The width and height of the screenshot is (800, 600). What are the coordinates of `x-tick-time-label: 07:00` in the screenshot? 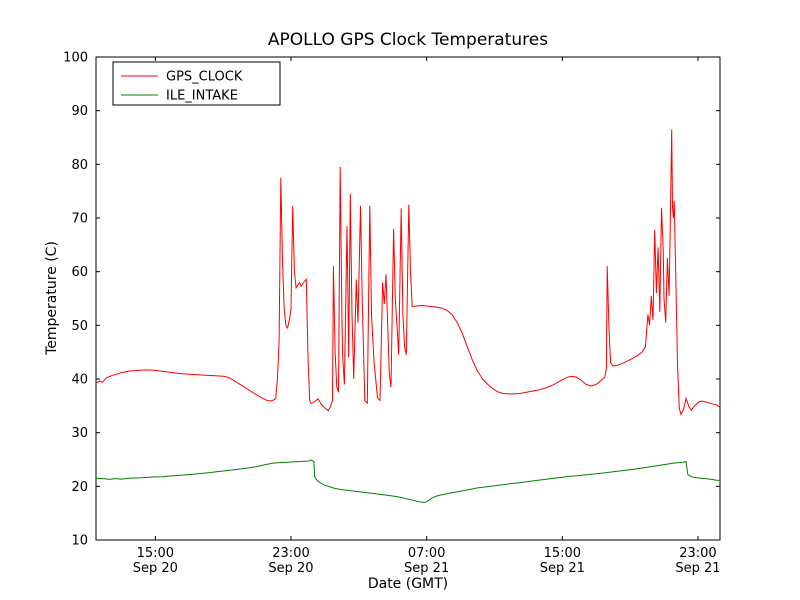 It's located at (426, 553).